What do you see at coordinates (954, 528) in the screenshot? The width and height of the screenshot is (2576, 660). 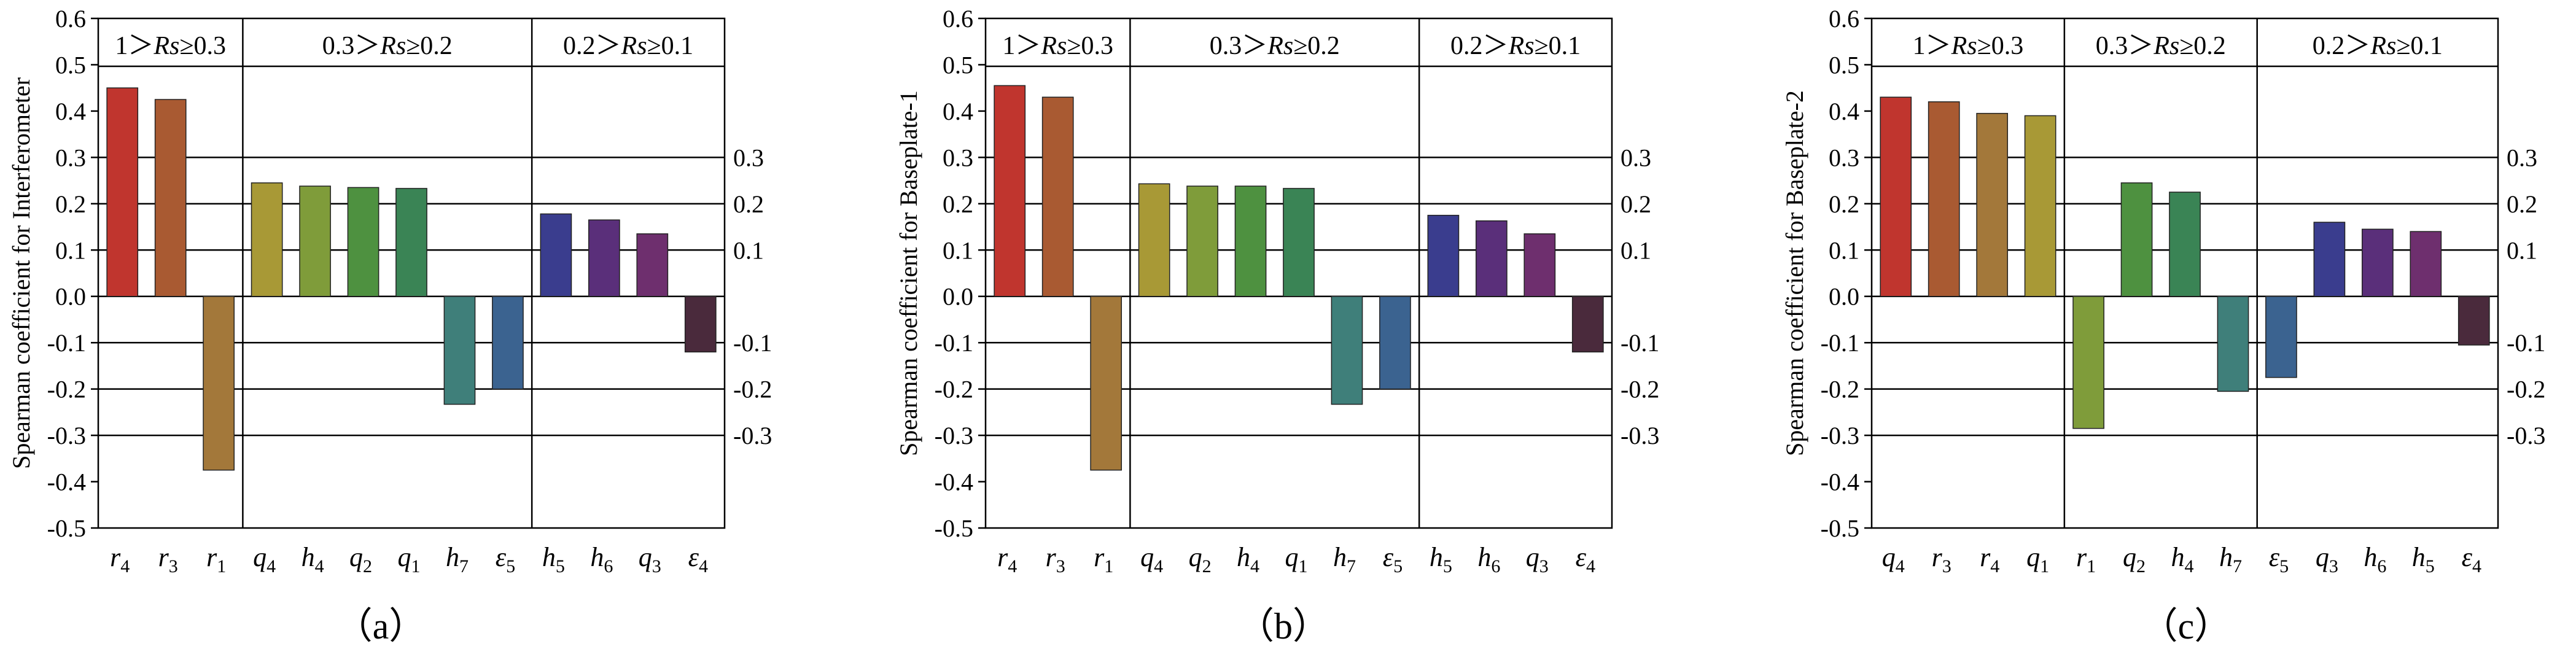 I see `y-tick-label: -0.5` at bounding box center [954, 528].